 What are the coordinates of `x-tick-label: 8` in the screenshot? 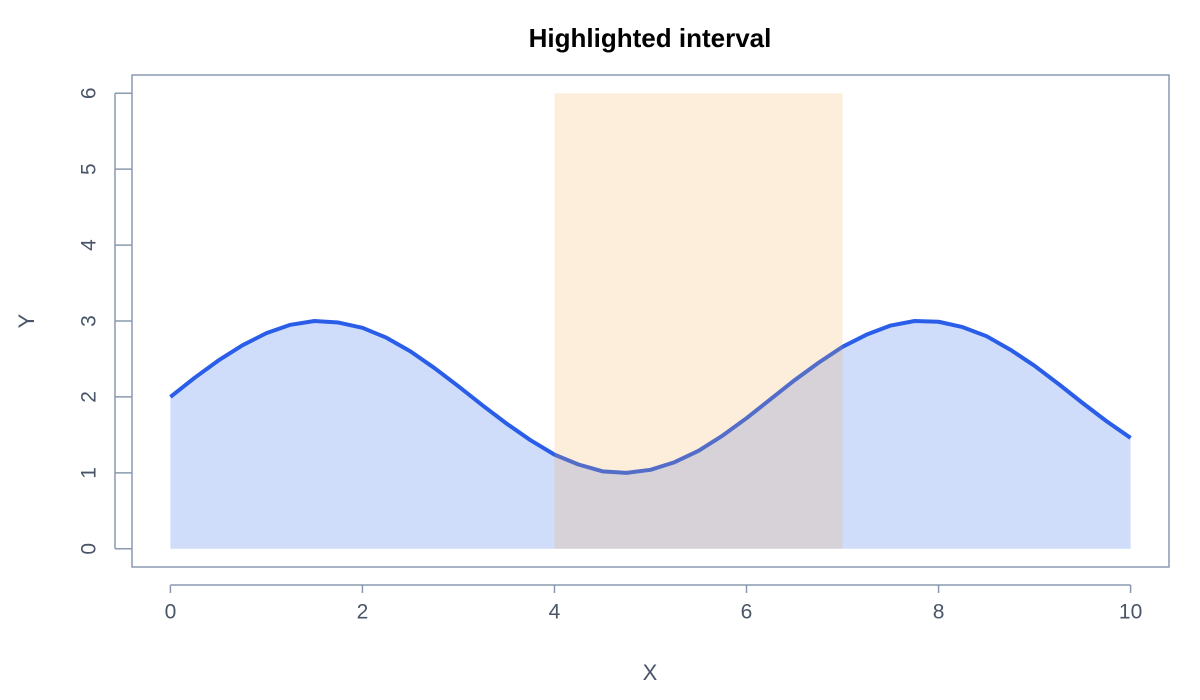 It's located at (939, 612).